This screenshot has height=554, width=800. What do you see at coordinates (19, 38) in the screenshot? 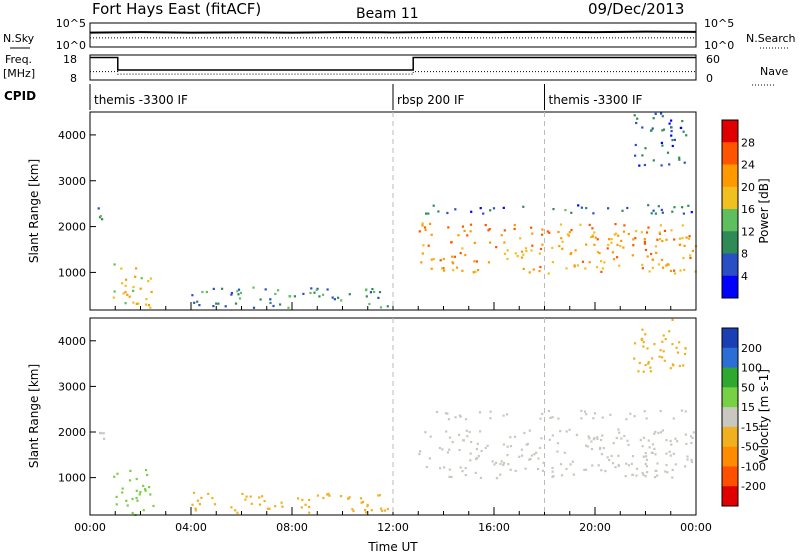
I see `nsky-label: N.Sky` at bounding box center [19, 38].